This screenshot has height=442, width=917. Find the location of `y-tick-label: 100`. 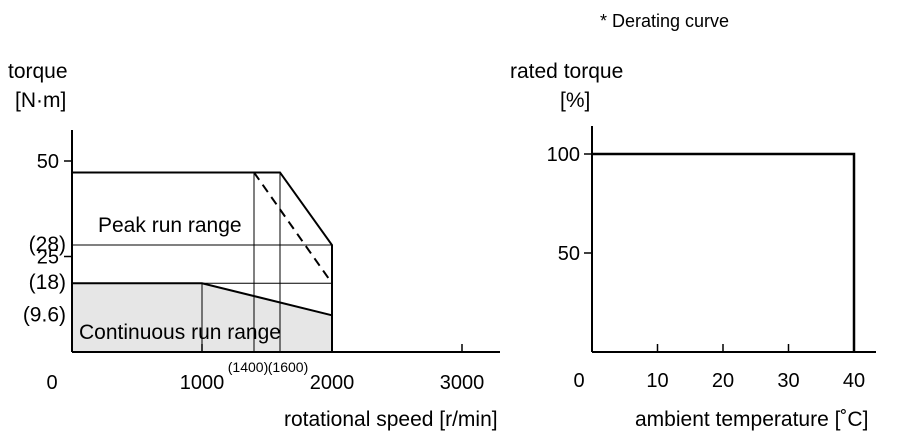

y-tick-label: 100 is located at coordinates (563, 155).